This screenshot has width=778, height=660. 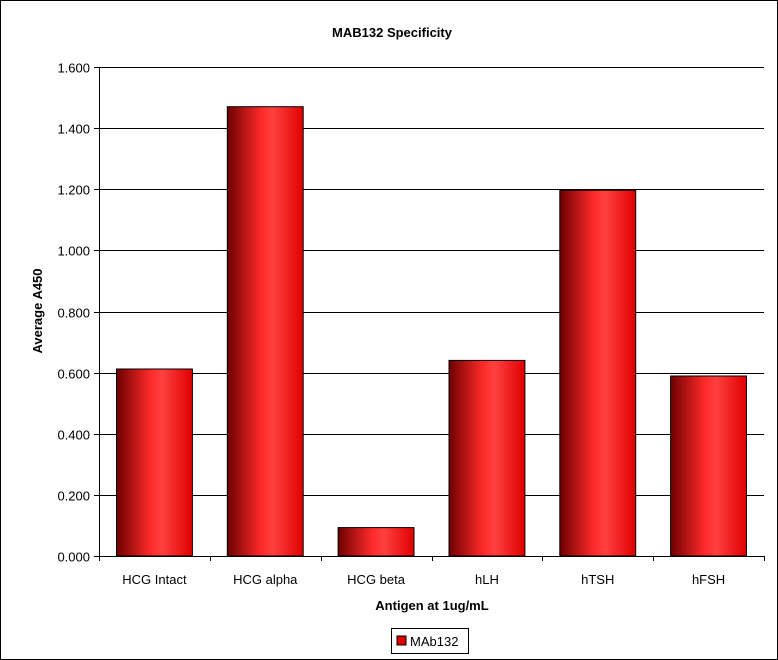 I want to click on chart-title: MAB132 Specificity, so click(x=392, y=32).